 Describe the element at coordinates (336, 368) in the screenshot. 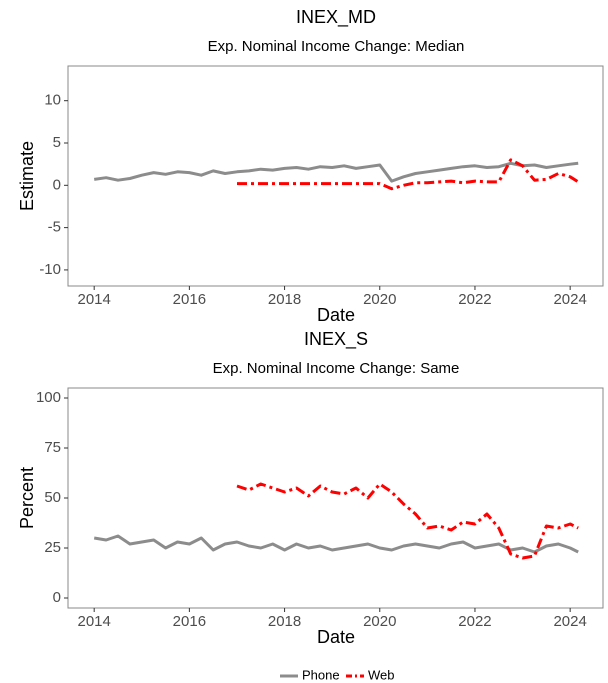

I see `chart-subtitle: Exp. Nominal Income Change: Same` at that location.